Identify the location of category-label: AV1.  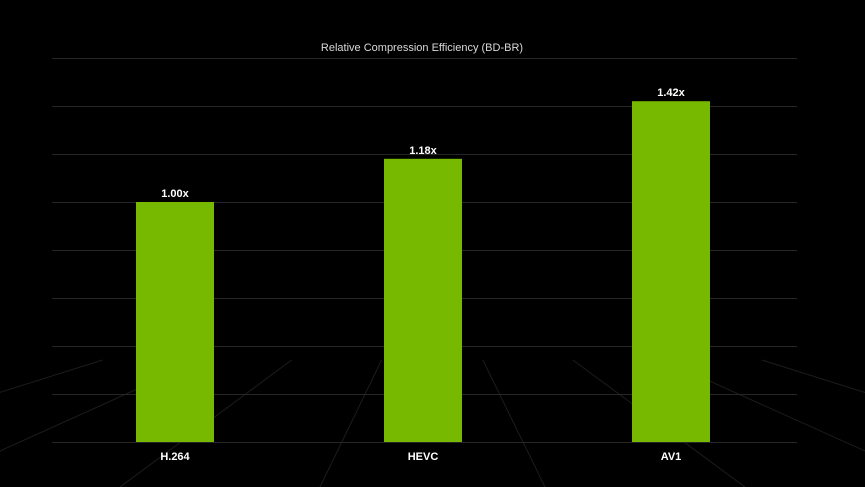
(671, 457).